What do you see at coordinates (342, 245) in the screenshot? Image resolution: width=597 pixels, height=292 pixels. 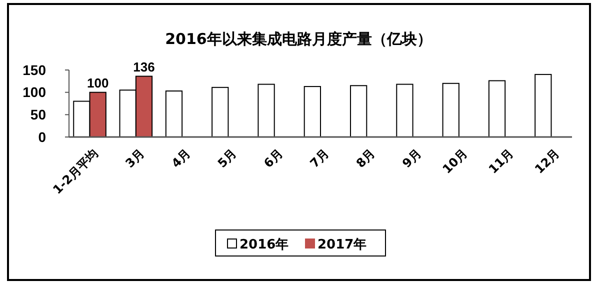 I see `legend-label: 2017年` at bounding box center [342, 245].